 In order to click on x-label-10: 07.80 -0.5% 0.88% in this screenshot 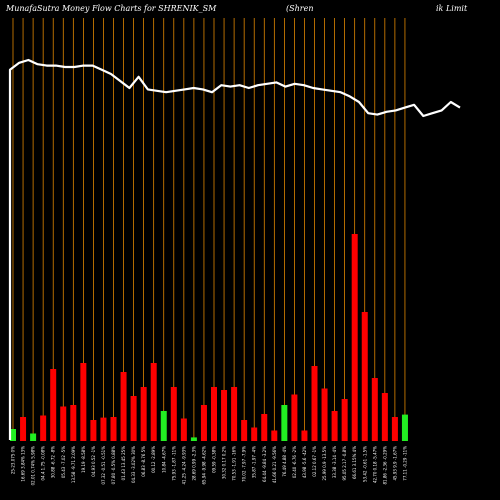, I will do `click(113, 465)`.